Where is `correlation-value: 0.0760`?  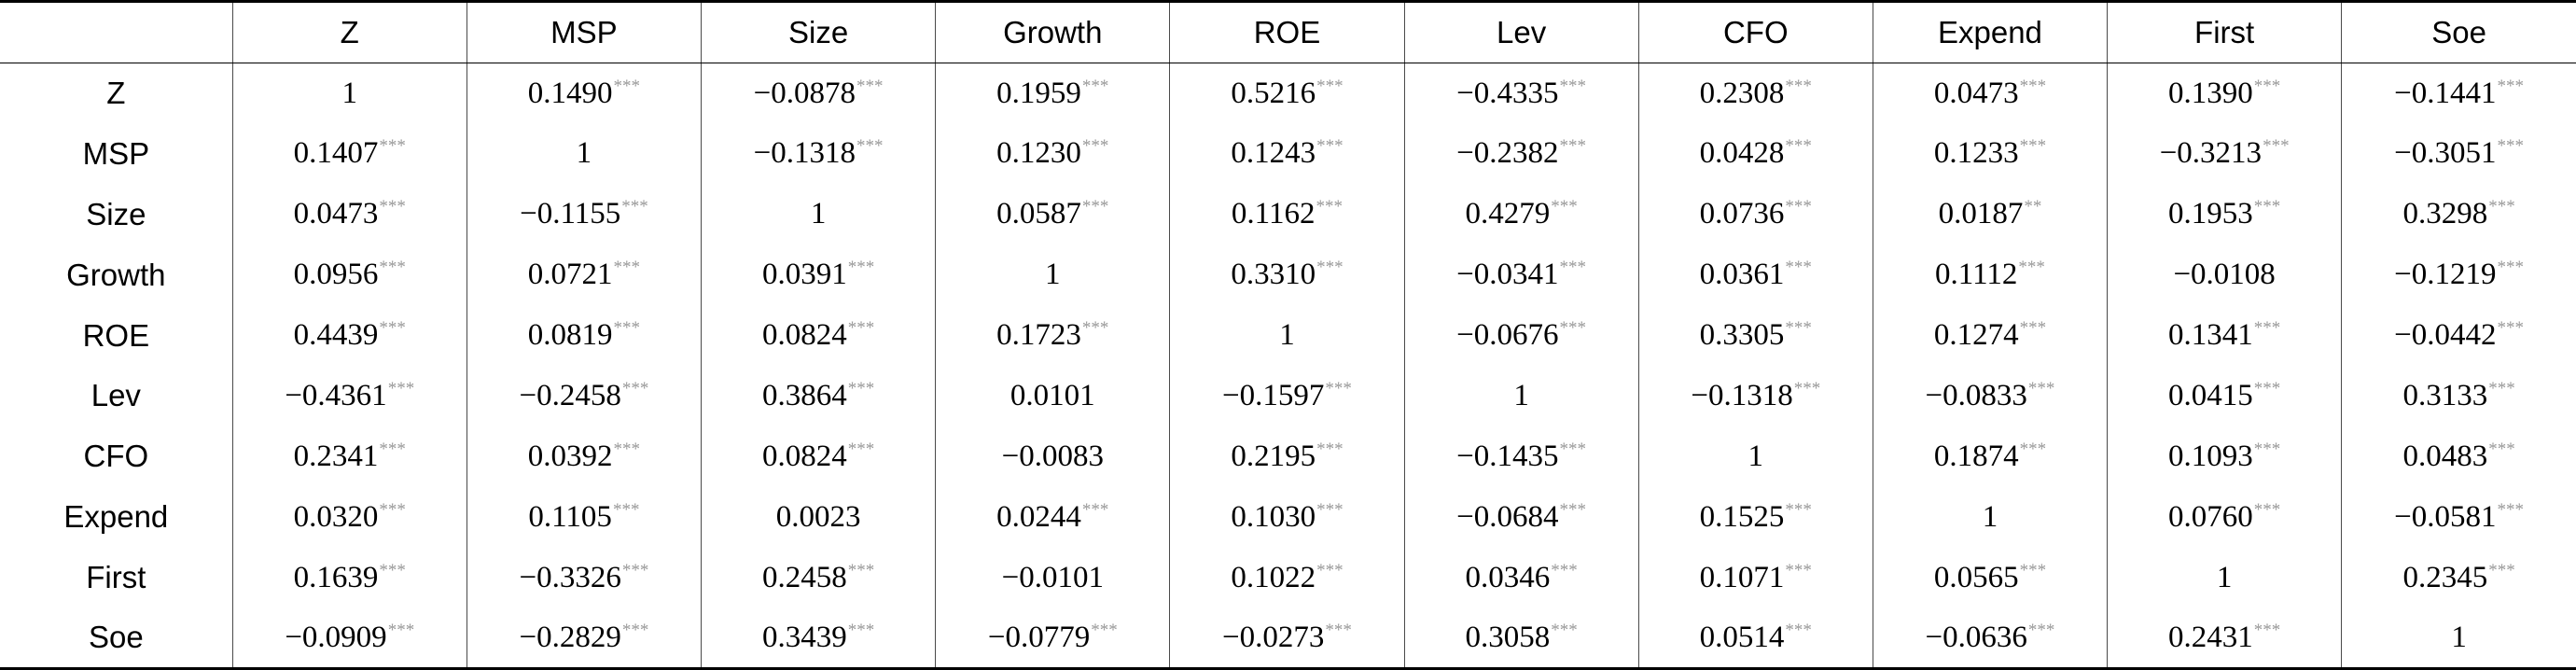
correlation-value: 0.0760 is located at coordinates (2210, 516).